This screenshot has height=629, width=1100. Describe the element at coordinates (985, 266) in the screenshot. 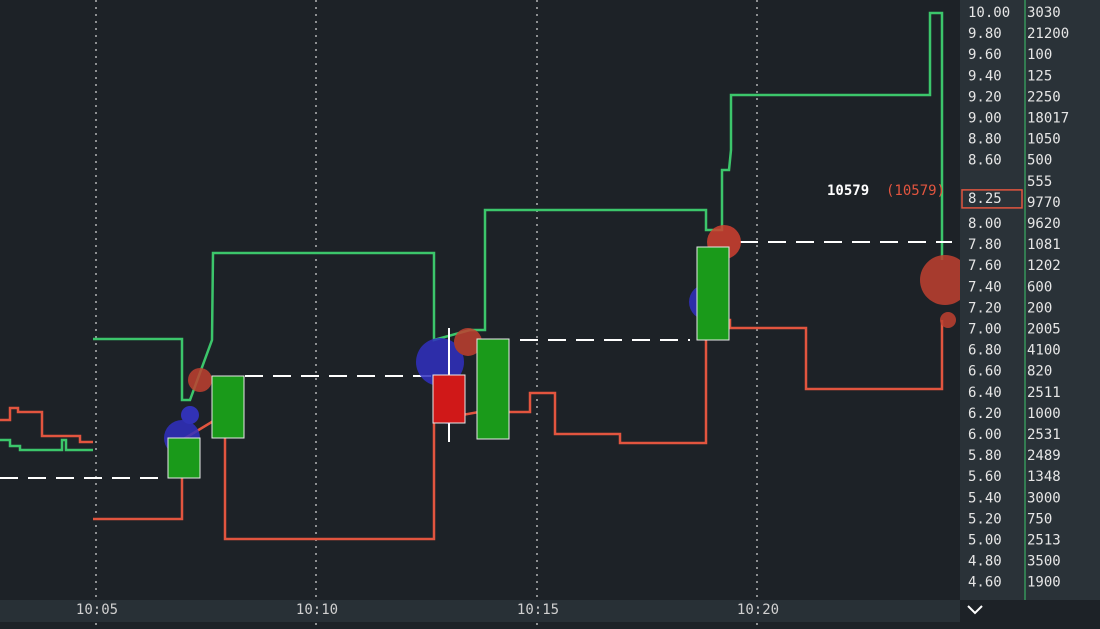

I see `ladder-price: 7.60` at that location.